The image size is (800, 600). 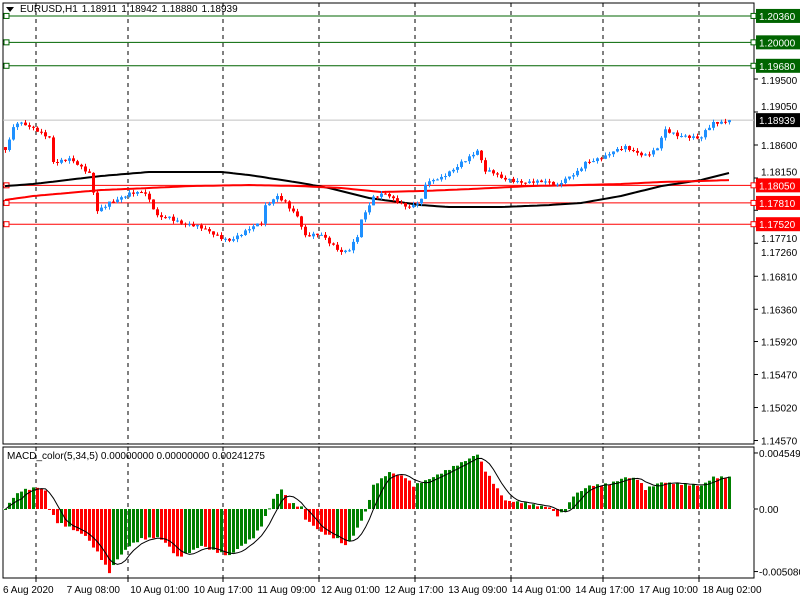 What do you see at coordinates (779, 310) in the screenshot?
I see `price-axis-label: 1.16360` at bounding box center [779, 310].